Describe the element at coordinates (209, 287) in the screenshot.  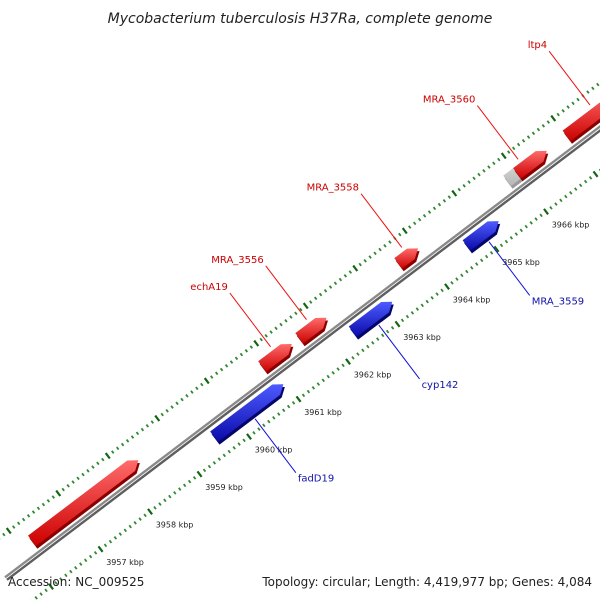
I see `gene-echa19-label: echA19` at that location.